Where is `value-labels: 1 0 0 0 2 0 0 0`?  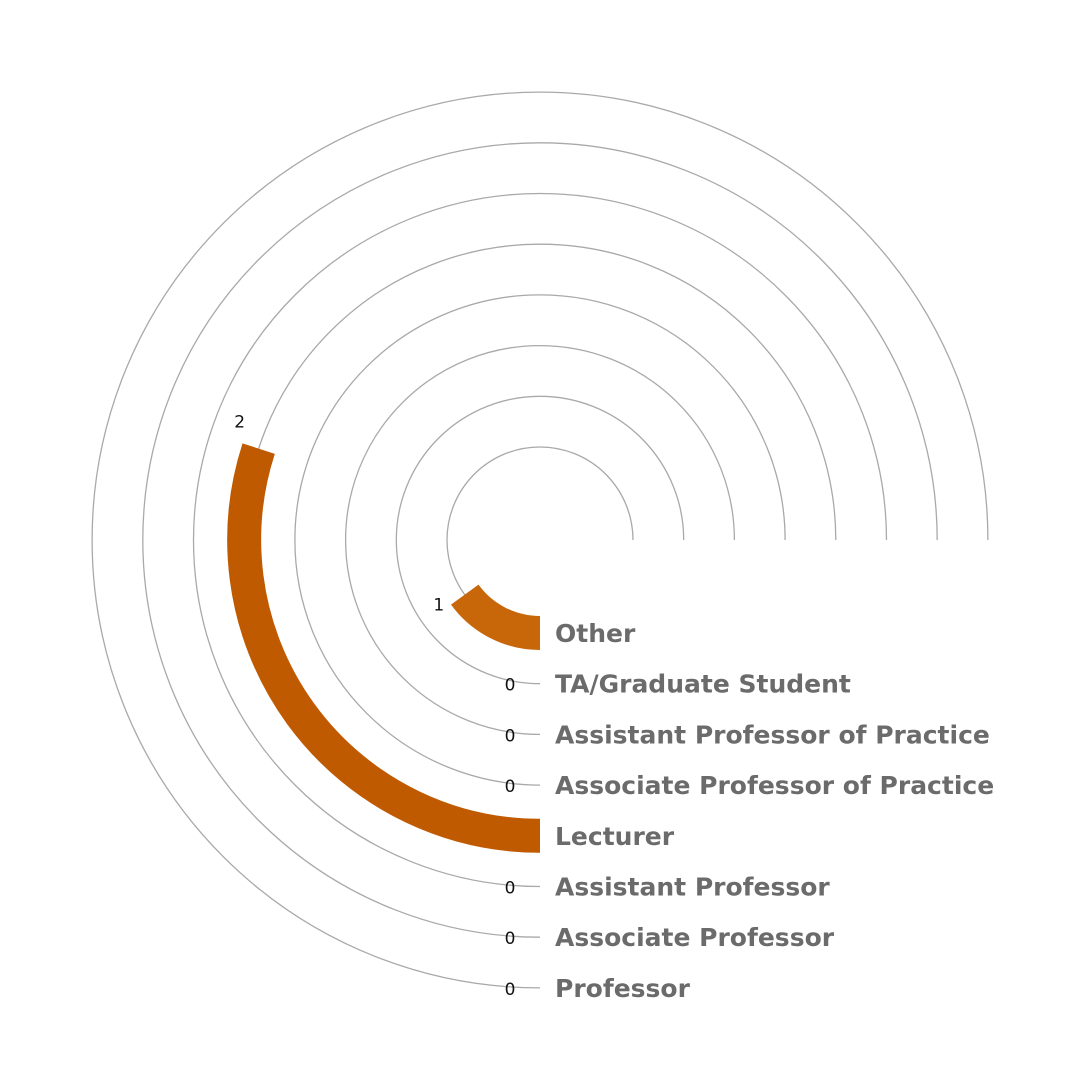
value-labels: 1 0 0 0 2 0 0 0 is located at coordinates (374, 706).